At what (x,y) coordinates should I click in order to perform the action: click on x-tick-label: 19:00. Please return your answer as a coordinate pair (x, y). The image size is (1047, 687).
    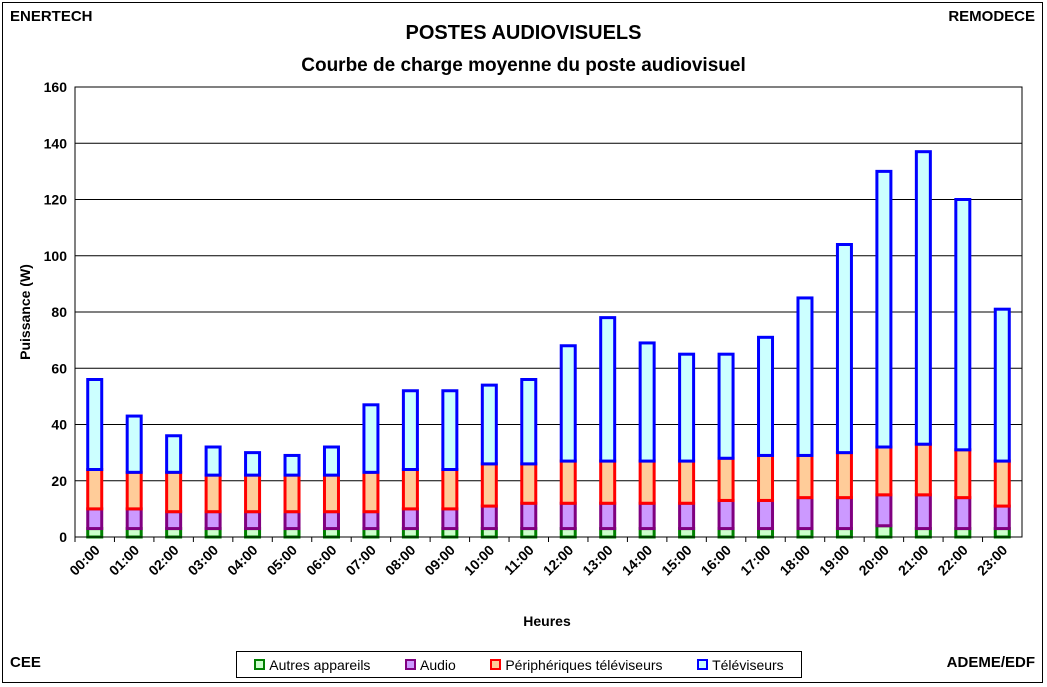
    Looking at the image, I should click on (834, 560).